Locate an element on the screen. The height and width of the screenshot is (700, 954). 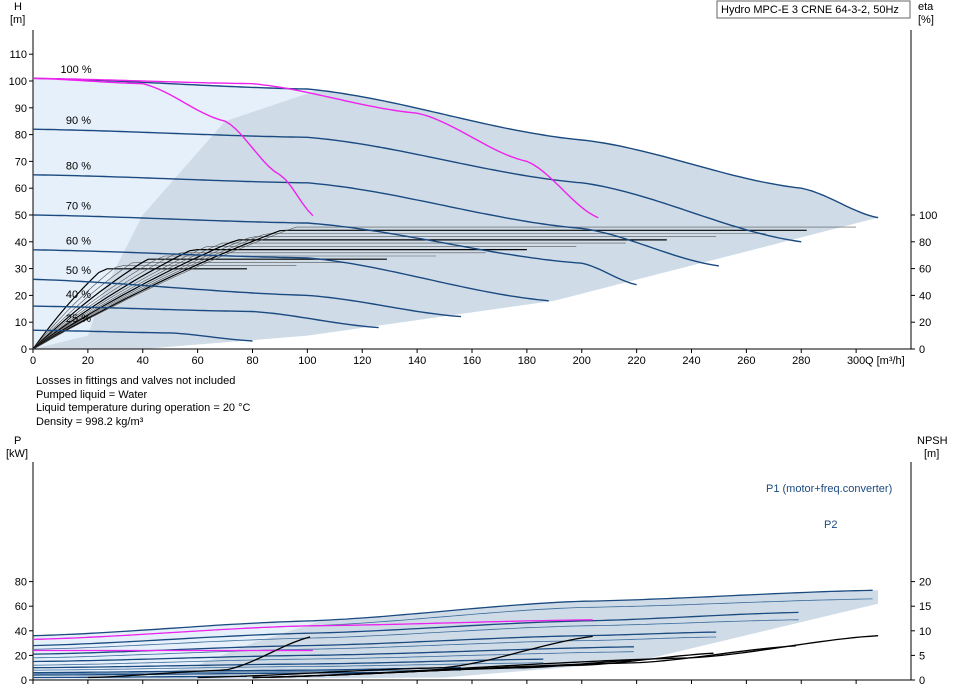
speed-label: 40 % is located at coordinates (78, 295).